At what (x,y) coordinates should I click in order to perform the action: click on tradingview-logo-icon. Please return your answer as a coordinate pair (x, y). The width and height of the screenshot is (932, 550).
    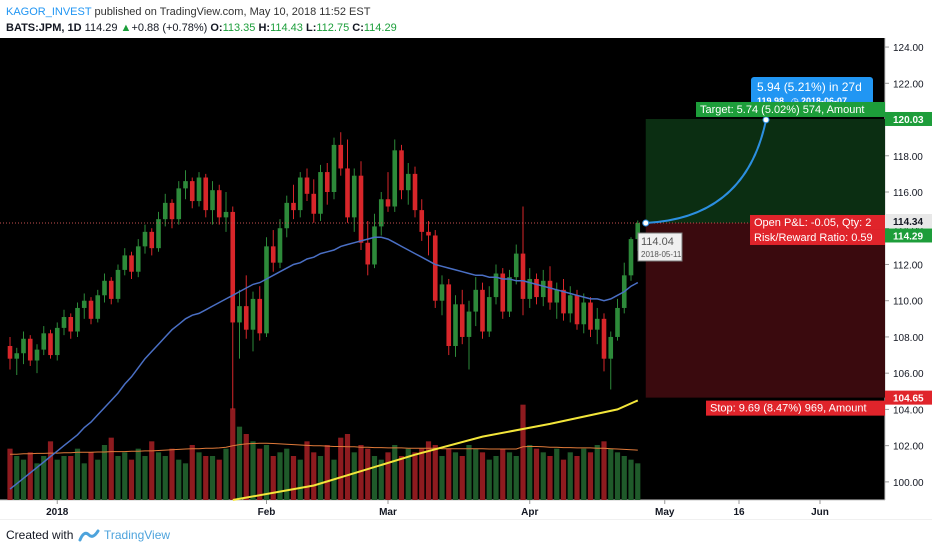
    Looking at the image, I should click on (89, 536).